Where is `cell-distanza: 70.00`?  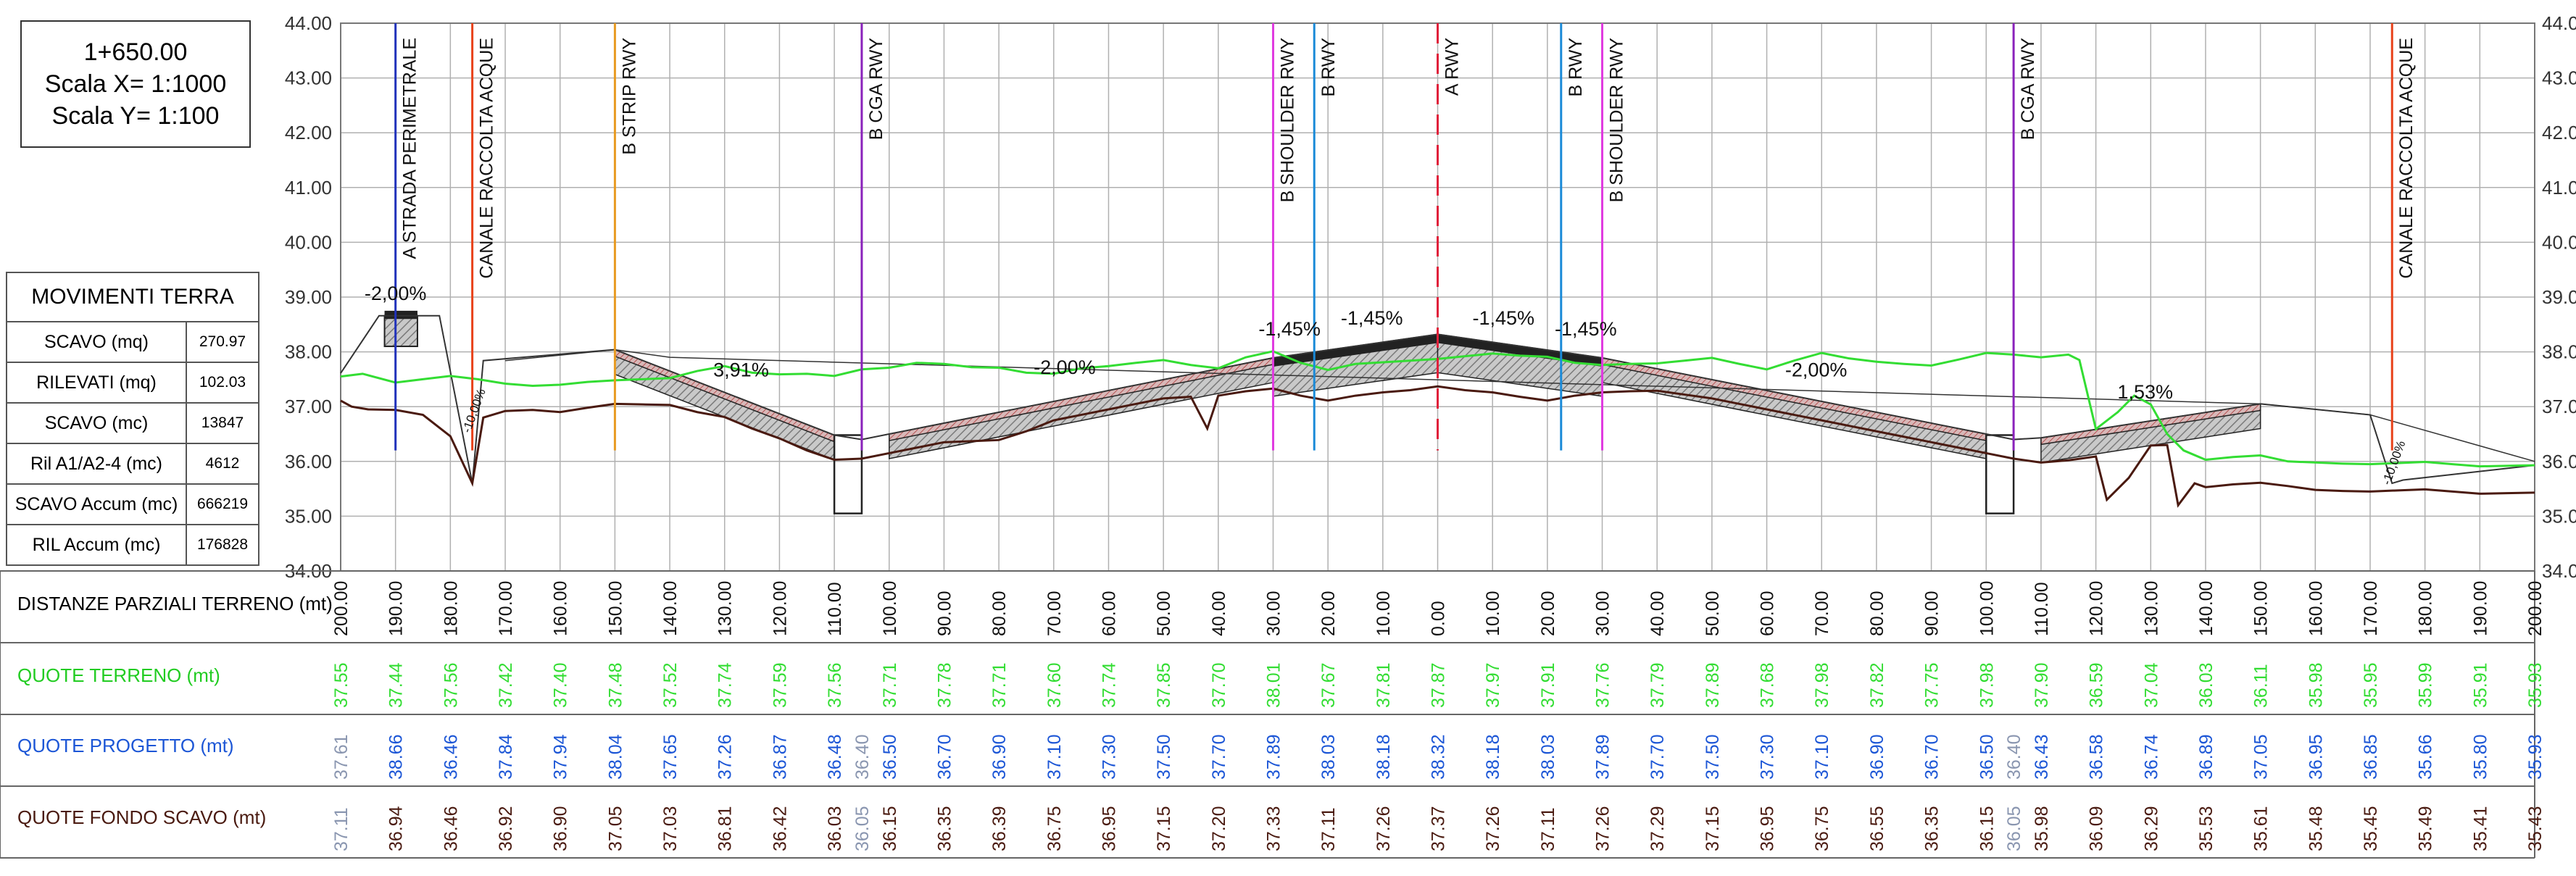 cell-distanza: 70.00 is located at coordinates (1822, 613).